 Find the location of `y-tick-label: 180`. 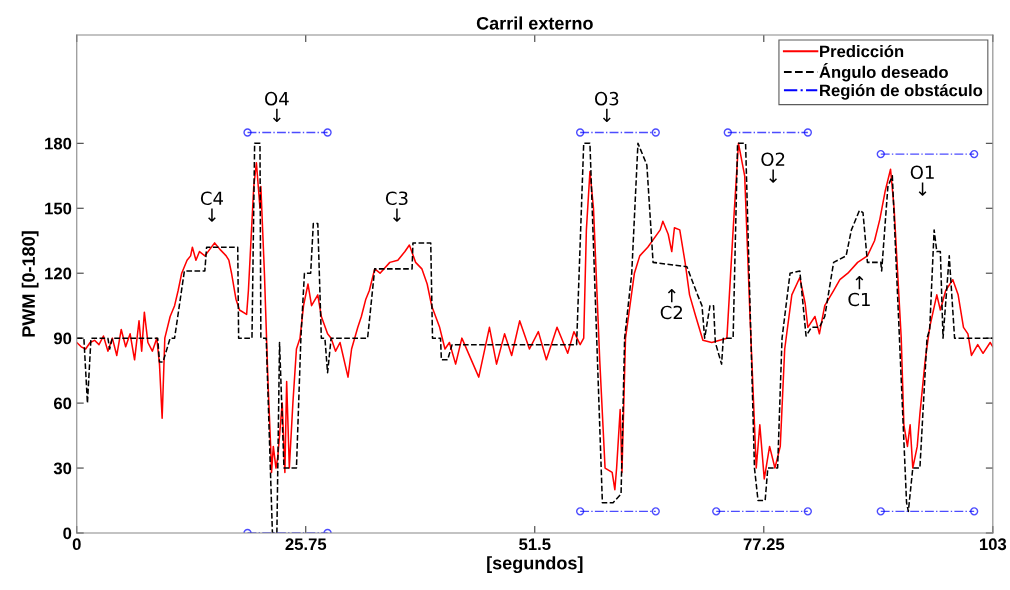

y-tick-label: 180 is located at coordinates (58, 143).